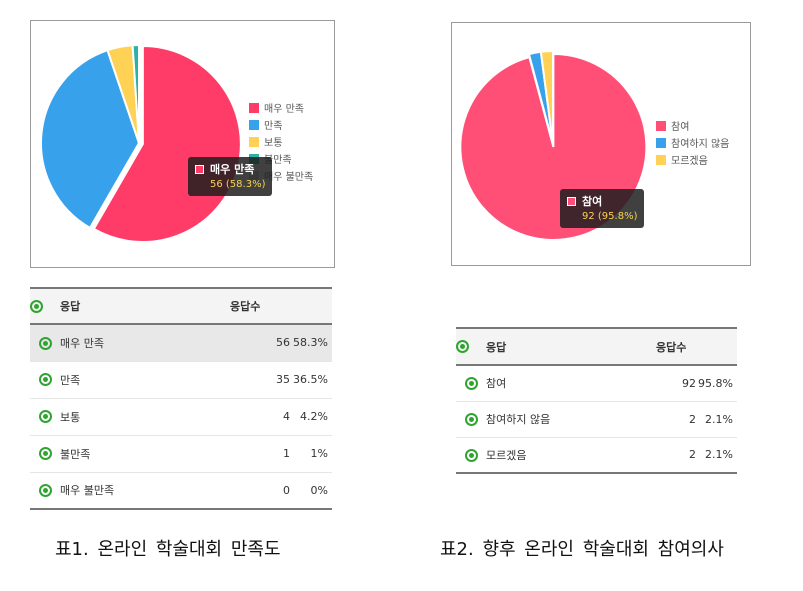  I want to click on table-row: 모르겠음 2 2.1%, so click(596, 455).